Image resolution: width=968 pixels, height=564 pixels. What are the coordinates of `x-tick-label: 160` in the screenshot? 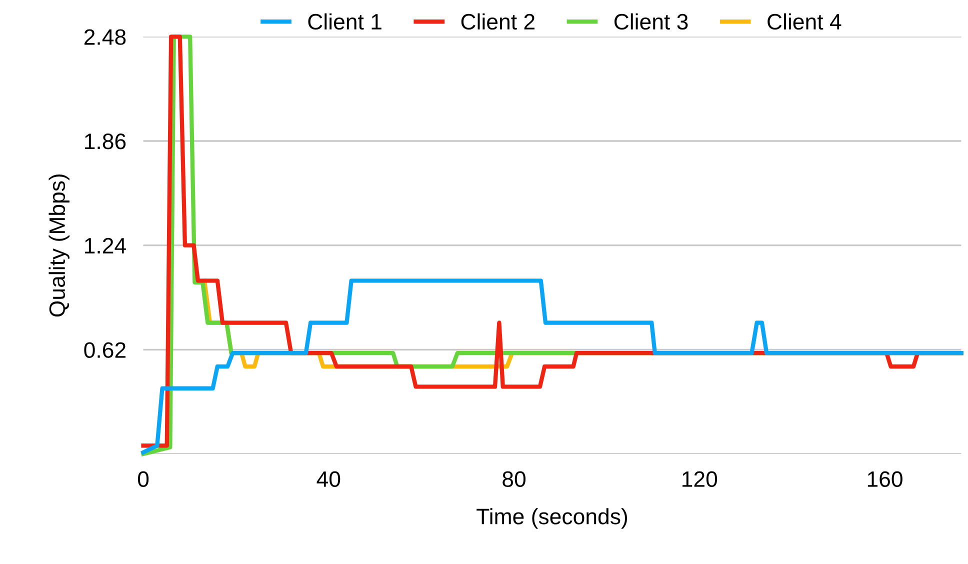 It's located at (885, 479).